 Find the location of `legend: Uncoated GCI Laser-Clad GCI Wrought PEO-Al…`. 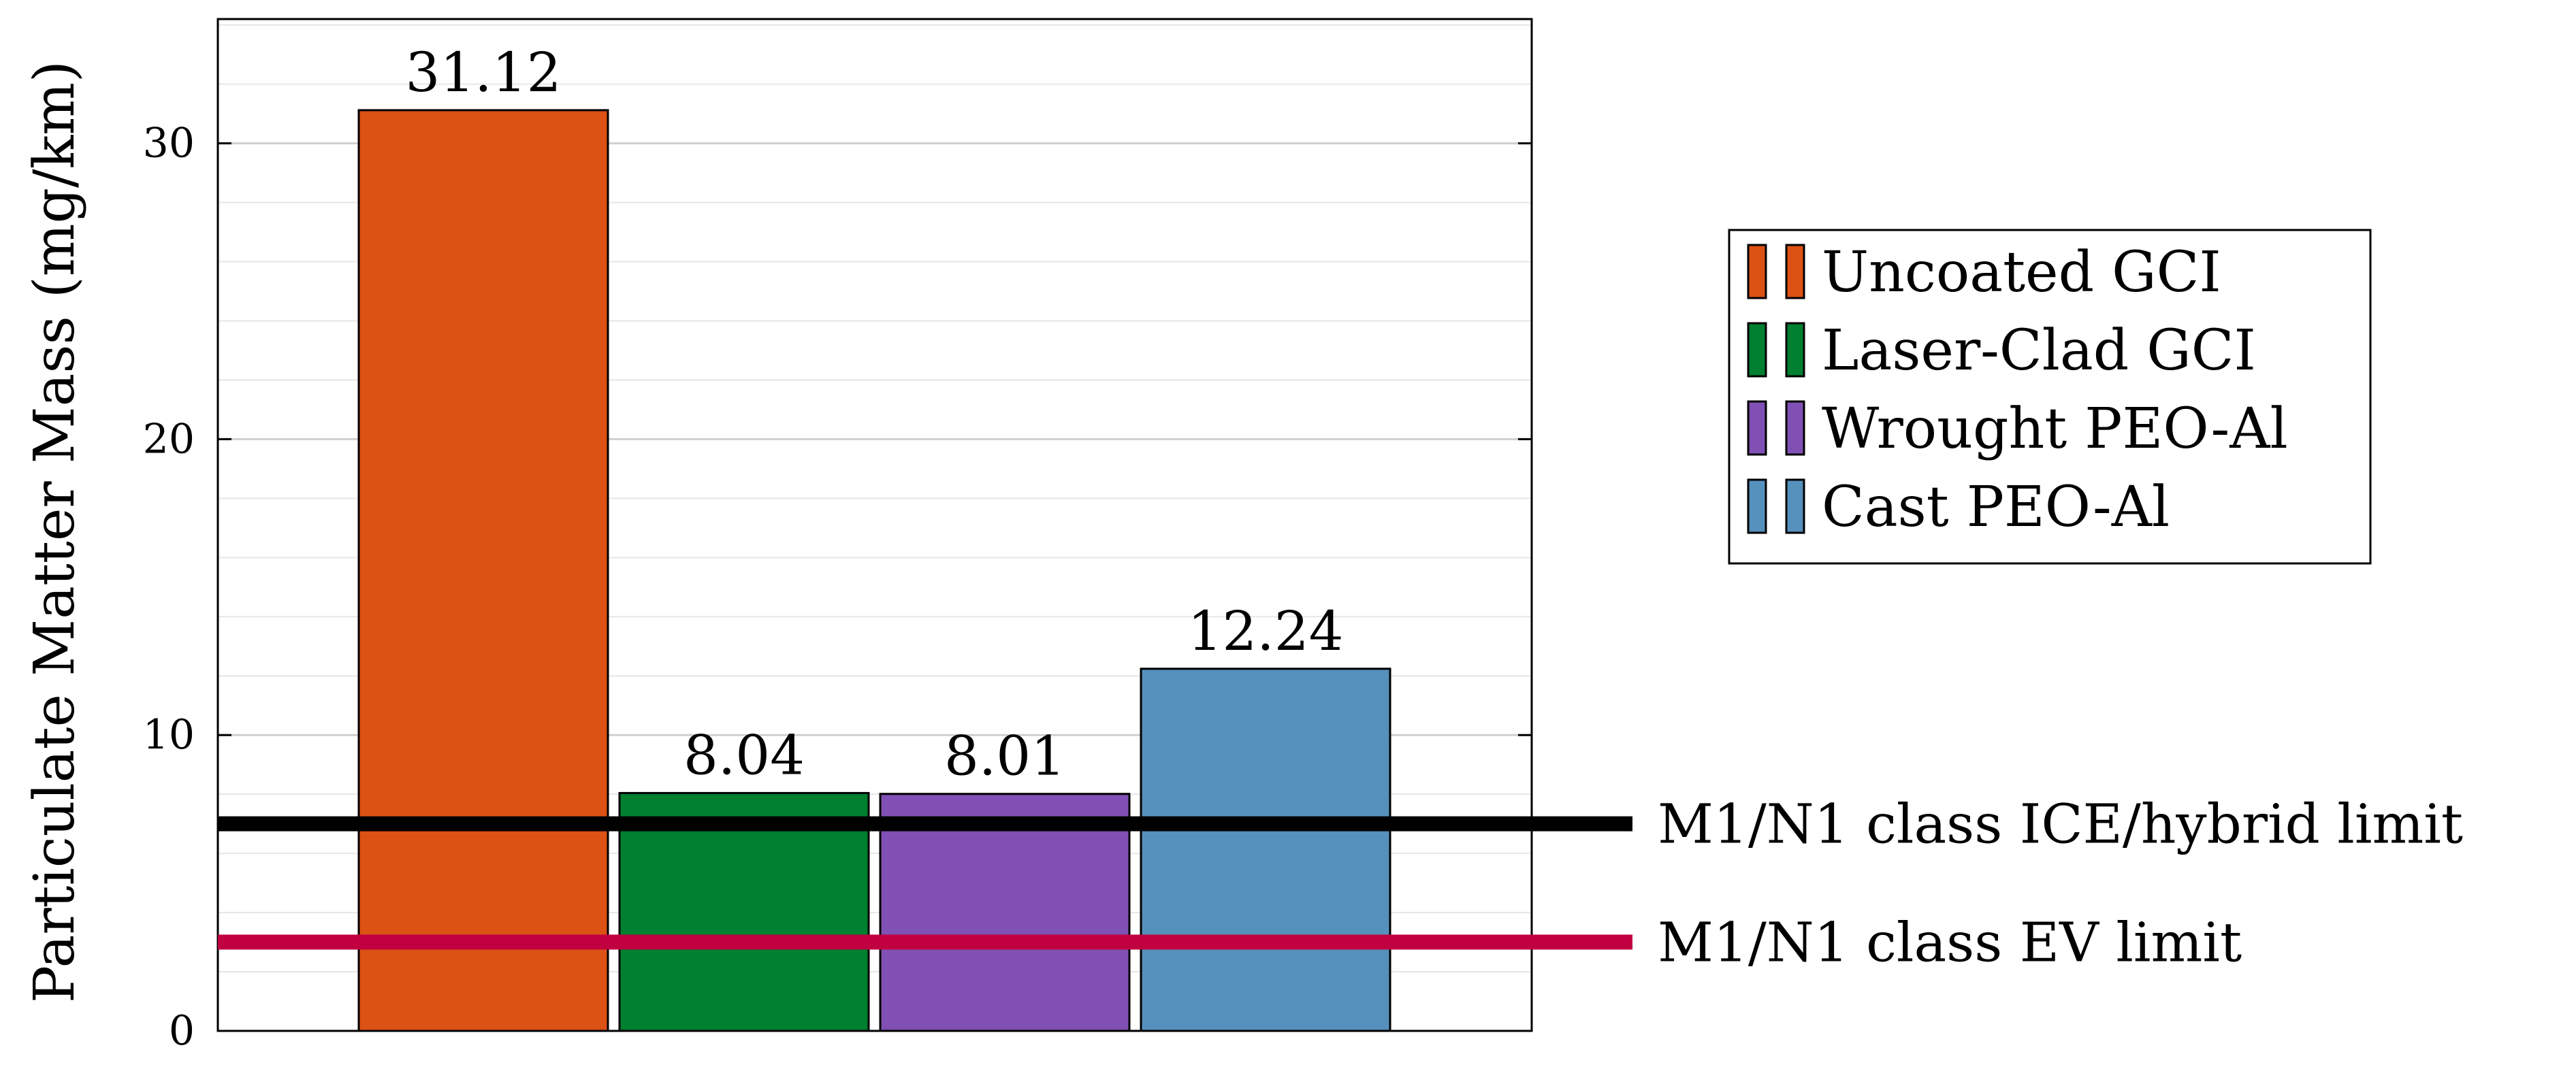

legend: Uncoated GCI Laser-Clad GCI Wrought PEO-Al… is located at coordinates (2050, 397).